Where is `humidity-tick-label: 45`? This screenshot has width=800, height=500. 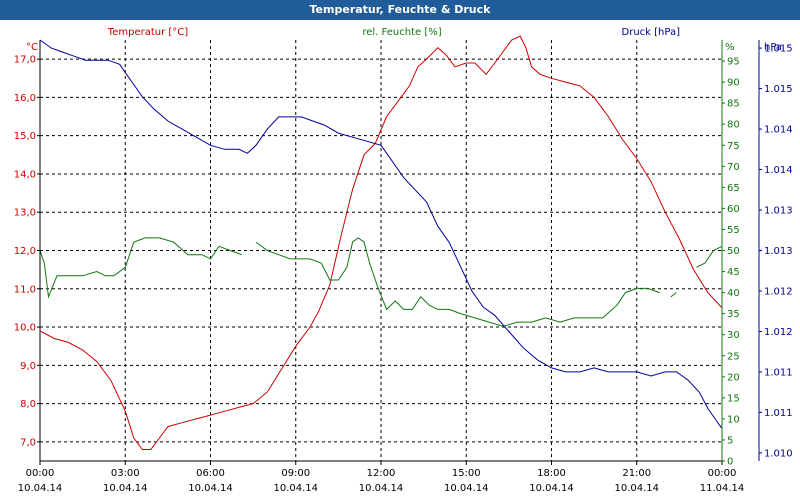
humidity-tick-label: 45 is located at coordinates (733, 272).